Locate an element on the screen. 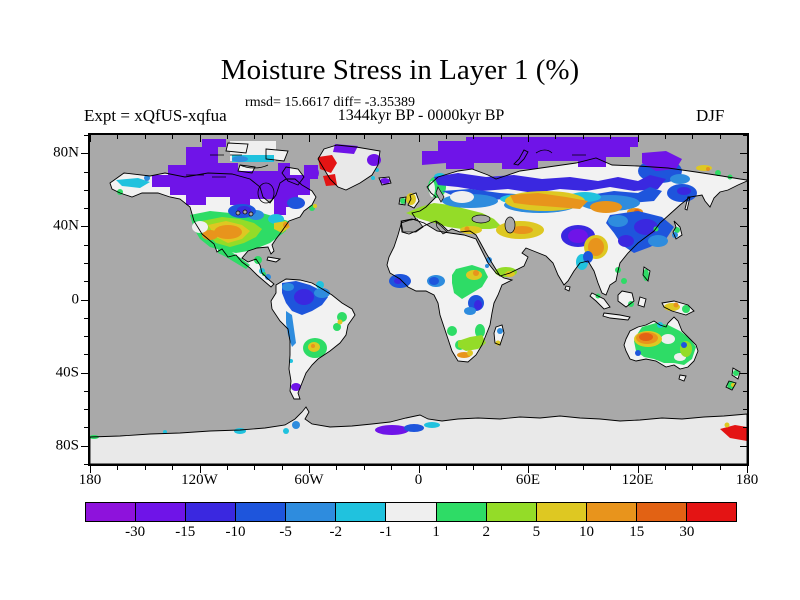 Image resolution: width=800 pixels, height=600 pixels. y-axis-label: 80S is located at coordinates (67, 445).